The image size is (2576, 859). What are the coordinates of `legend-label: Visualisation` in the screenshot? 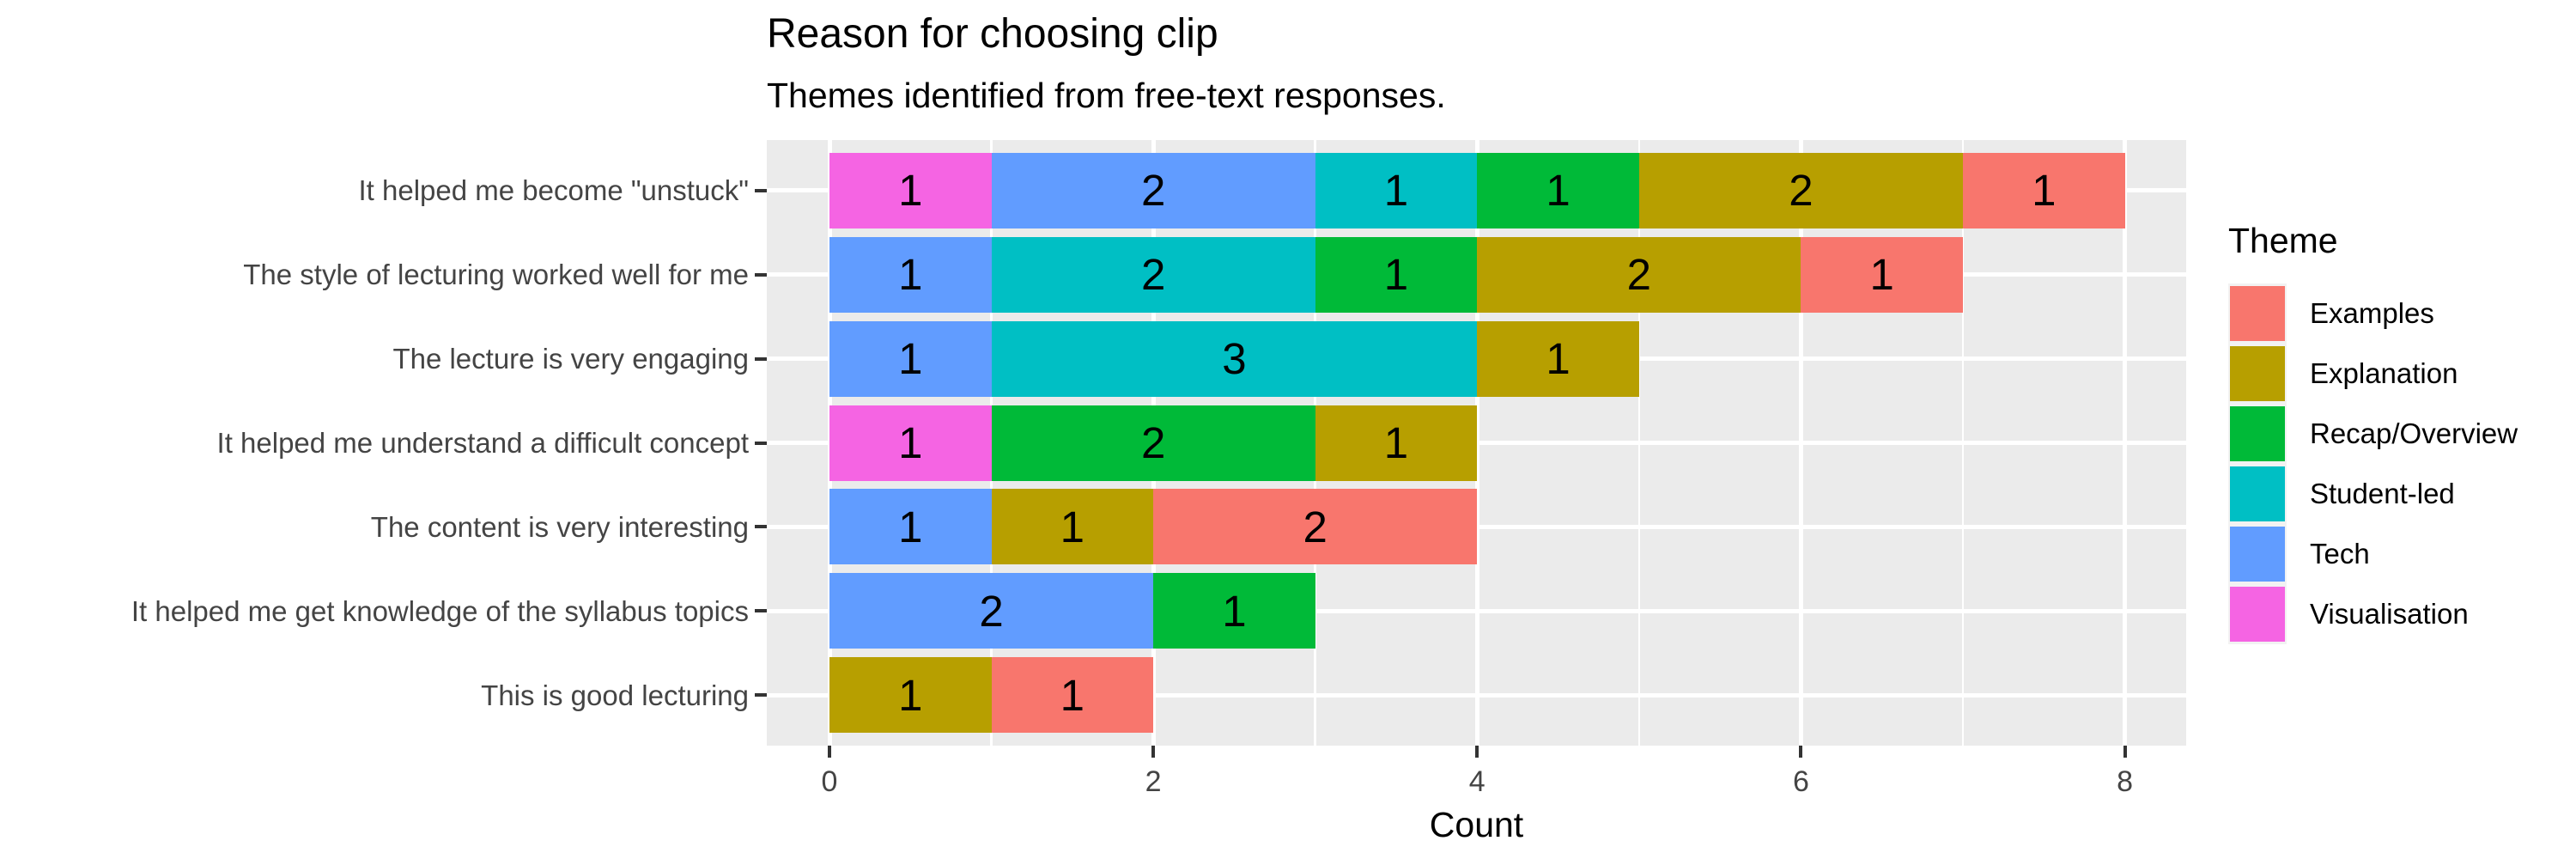 It's located at (2390, 614).